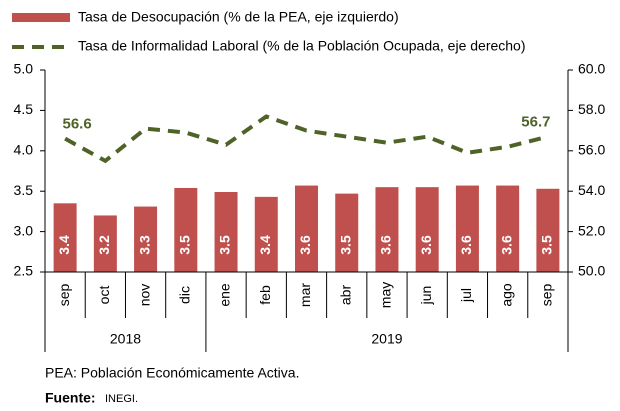 The width and height of the screenshot is (620, 411). What do you see at coordinates (24, 109) in the screenshot?
I see `y-tick-label: 4.5` at bounding box center [24, 109].